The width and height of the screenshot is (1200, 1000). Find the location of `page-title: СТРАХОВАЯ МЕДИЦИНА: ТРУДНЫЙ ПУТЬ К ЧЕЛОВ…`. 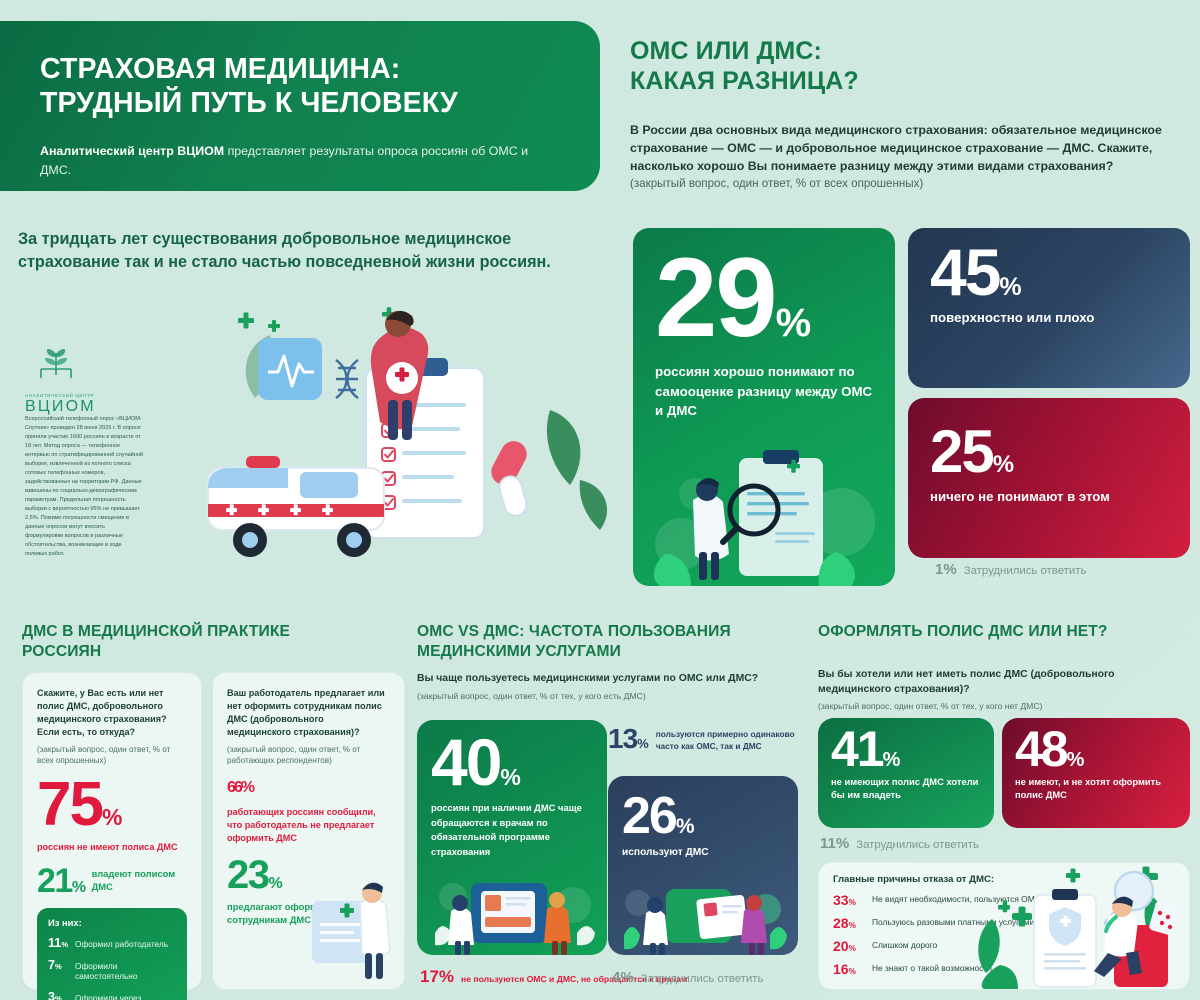

page-title: СТРАХОВАЯ МЕДИЦИНА: ТРУДНЫЙ ПУТЬ К ЧЕЛОВ… is located at coordinates (300, 86).